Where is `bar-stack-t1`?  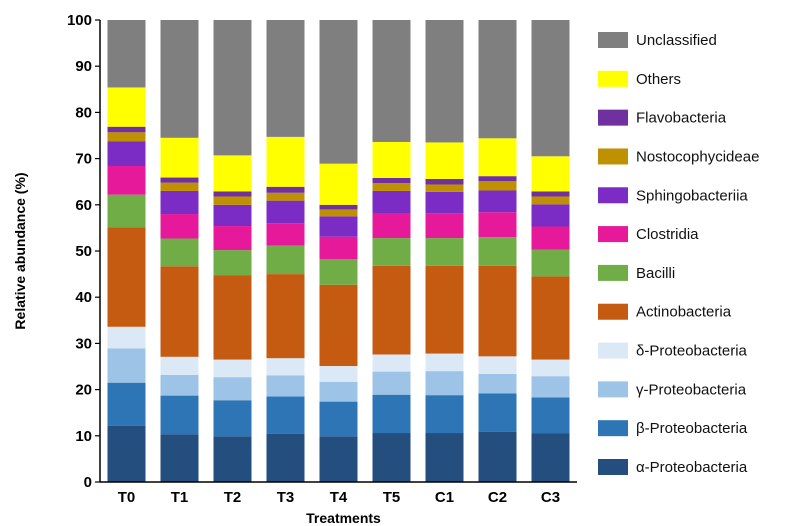 bar-stack-t1 is located at coordinates (179, 251).